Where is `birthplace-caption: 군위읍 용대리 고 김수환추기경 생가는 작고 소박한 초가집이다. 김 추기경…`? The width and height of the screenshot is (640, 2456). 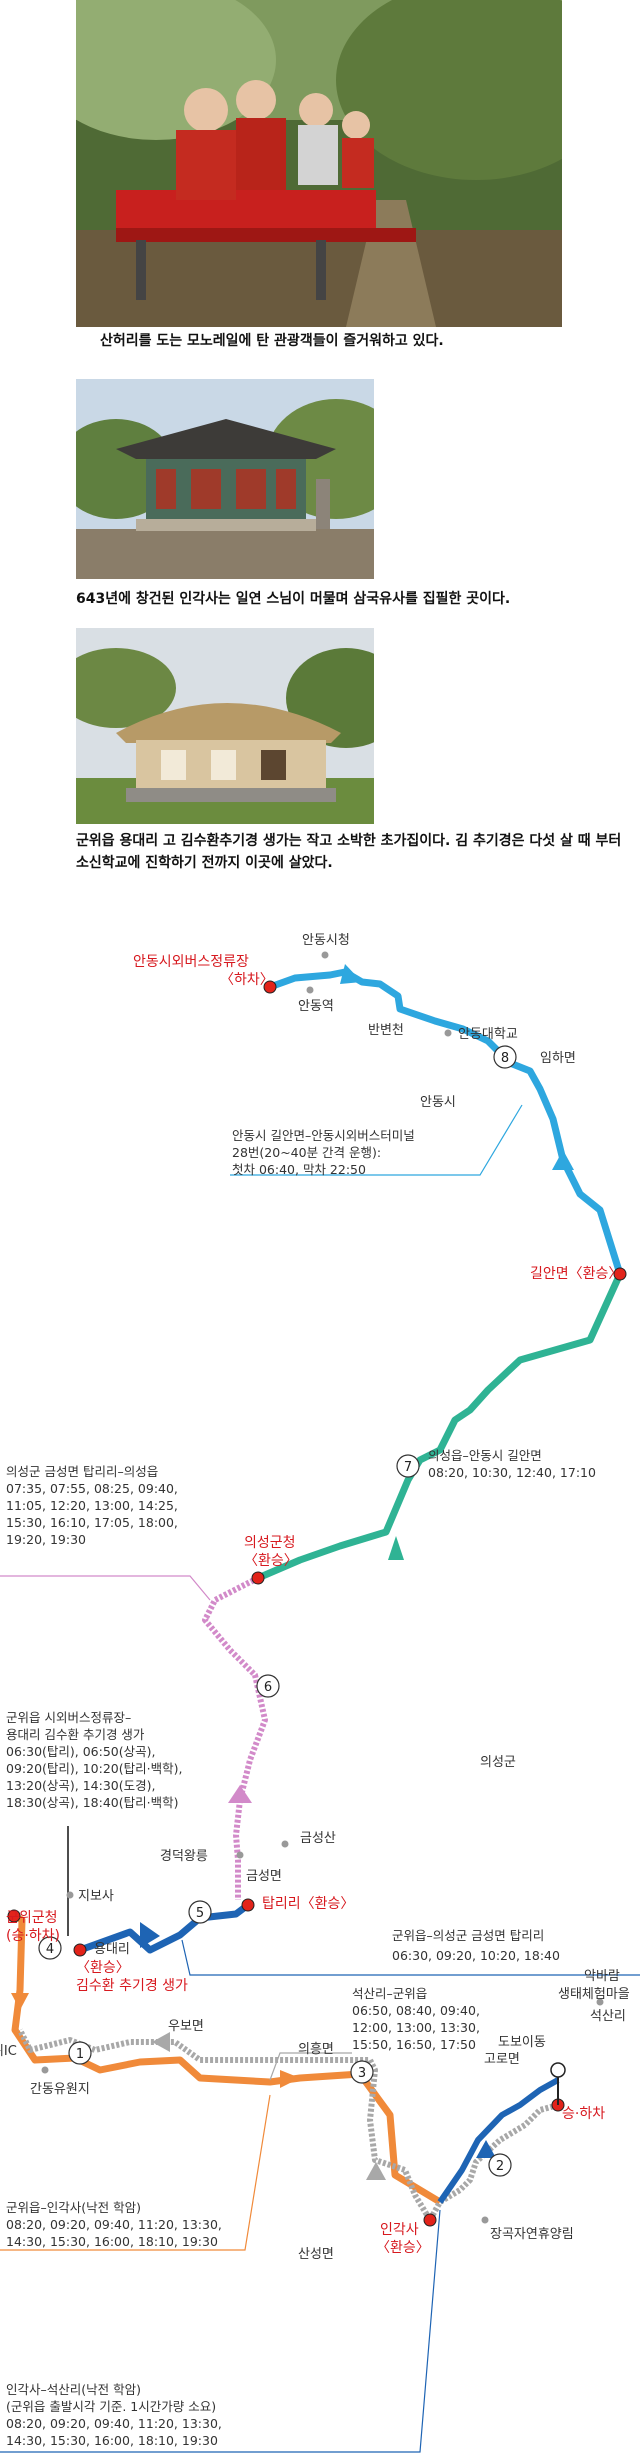
birthplace-caption: 군위읍 용대리 고 김수환추기경 생가는 작고 소박한 초가집이다. 김 추기경… is located at coordinates (349, 852).